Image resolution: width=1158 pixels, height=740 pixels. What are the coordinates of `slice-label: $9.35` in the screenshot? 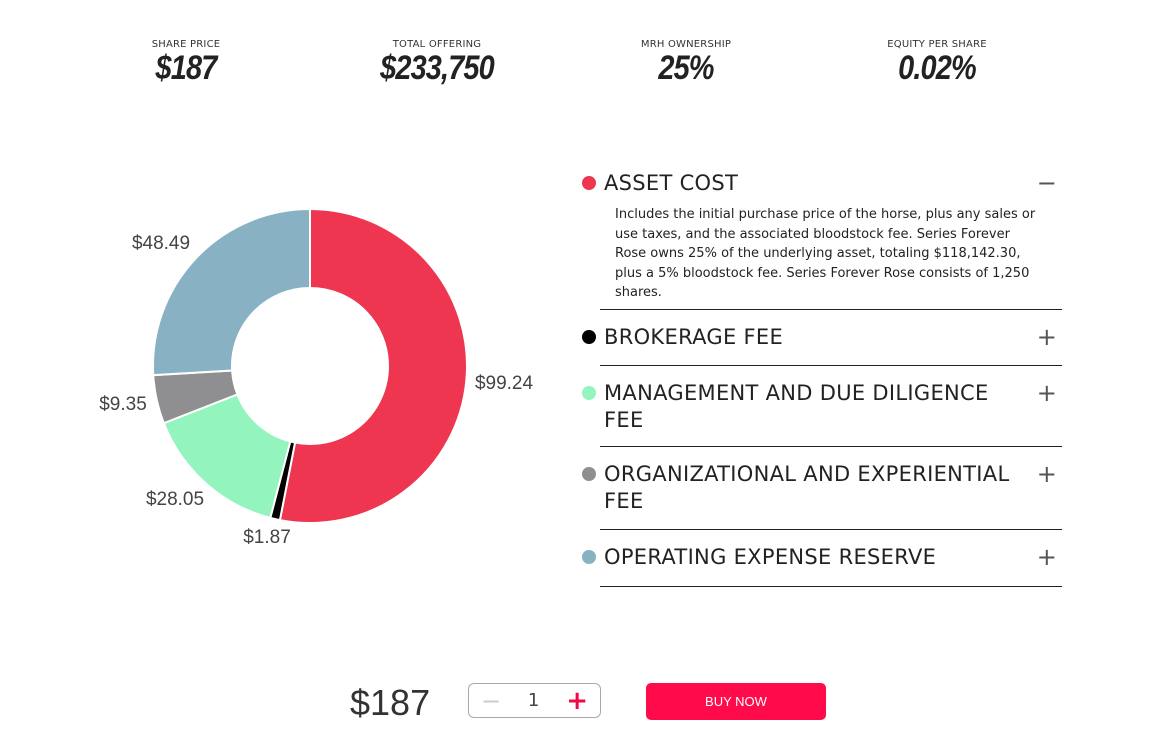 It's located at (123, 404).